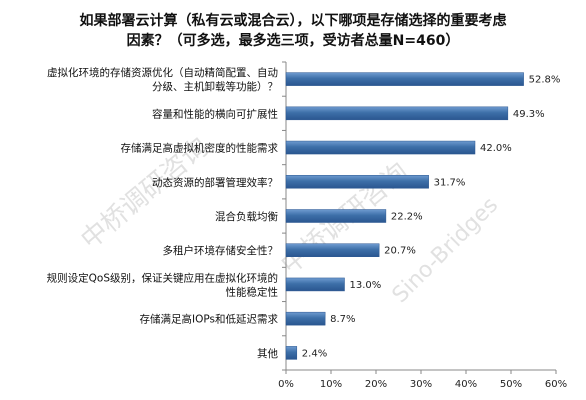  Describe the element at coordinates (421, 384) in the screenshot. I see `x-tick-label: 30%` at that location.